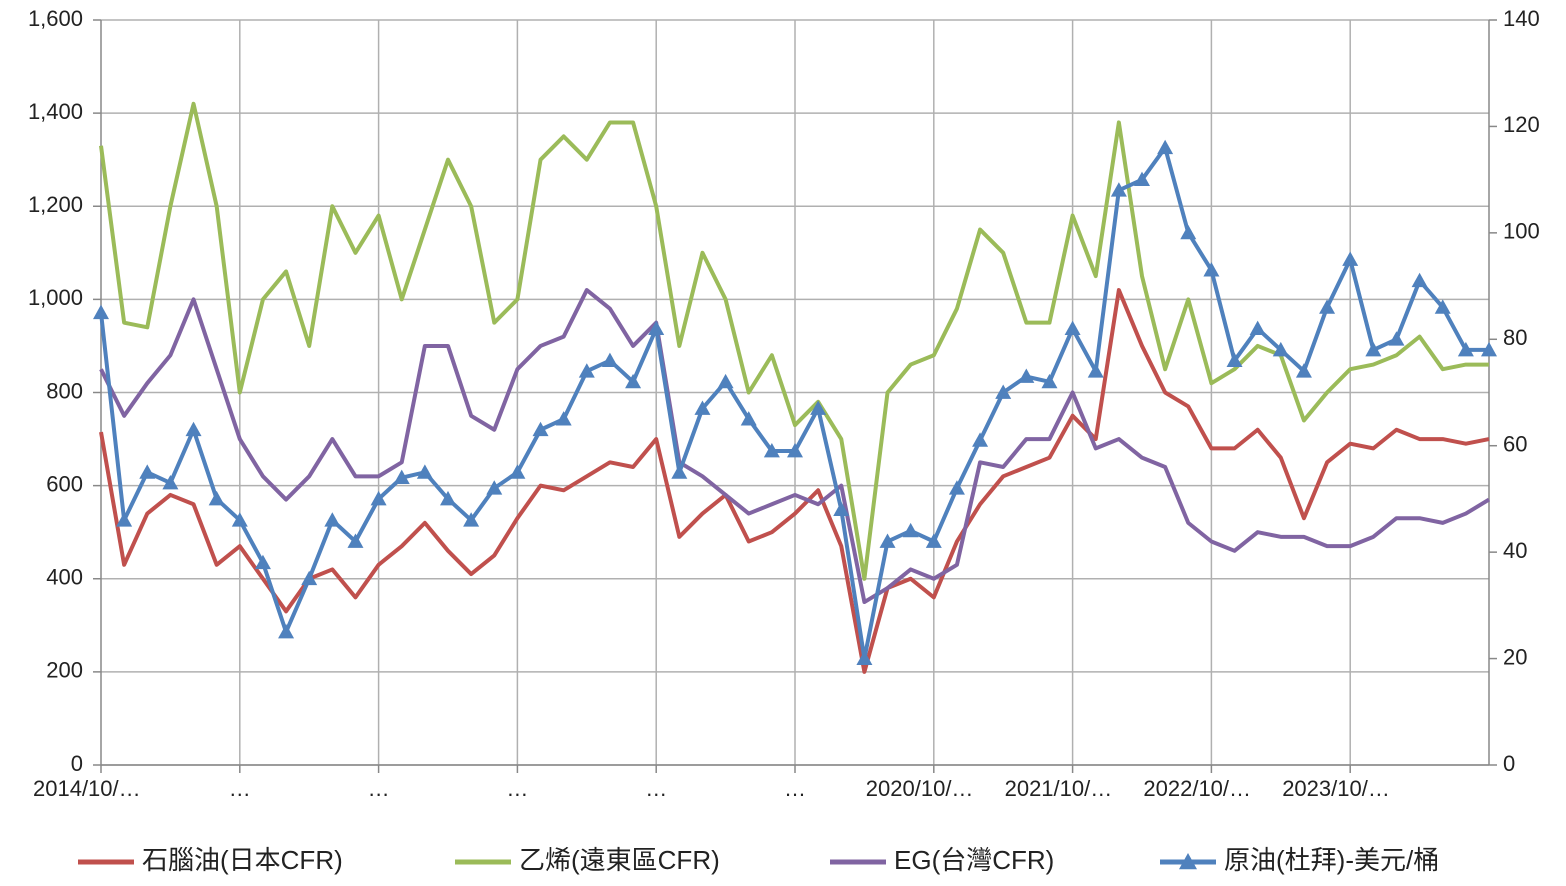  What do you see at coordinates (64, 670) in the screenshot?
I see `y-tick-label: 200` at bounding box center [64, 670].